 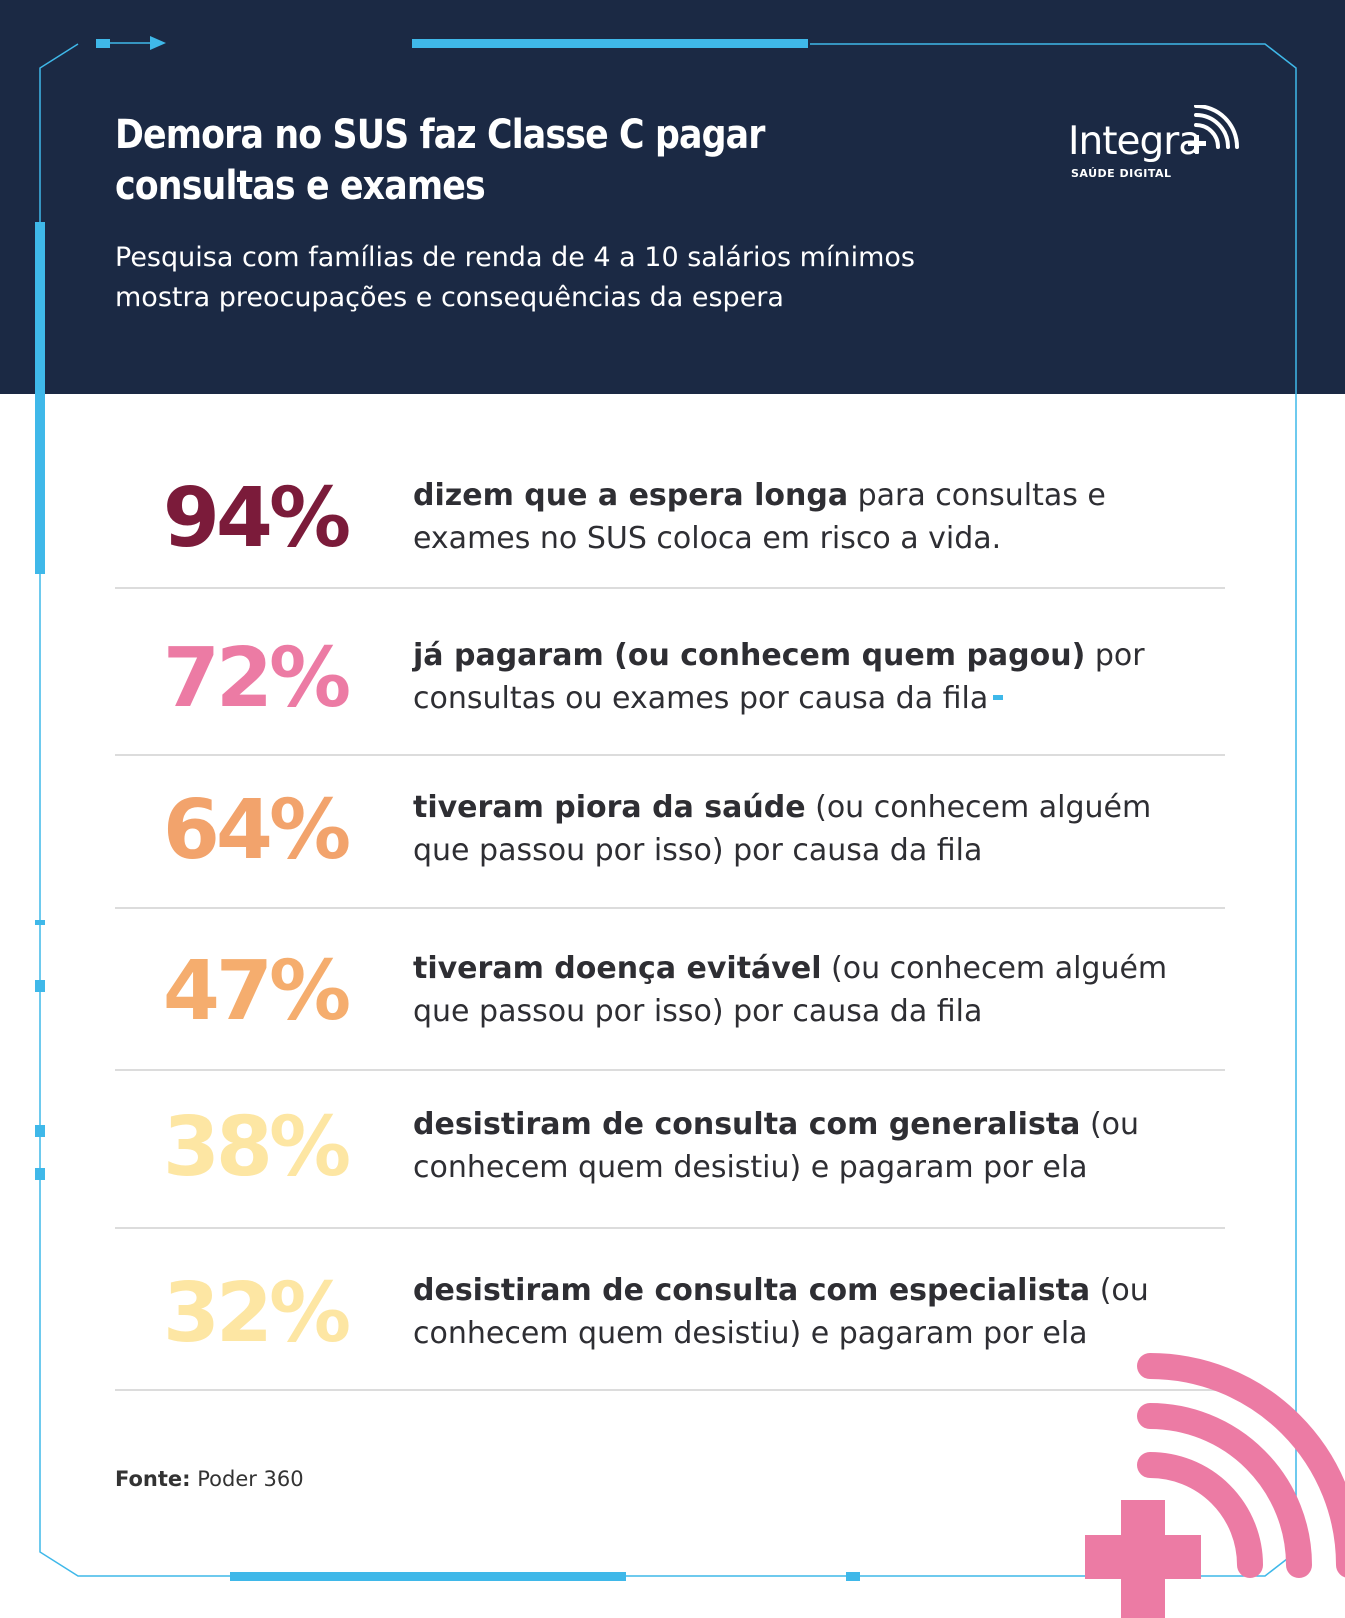 I want to click on stat-percentage: 47%, so click(x=256, y=991).